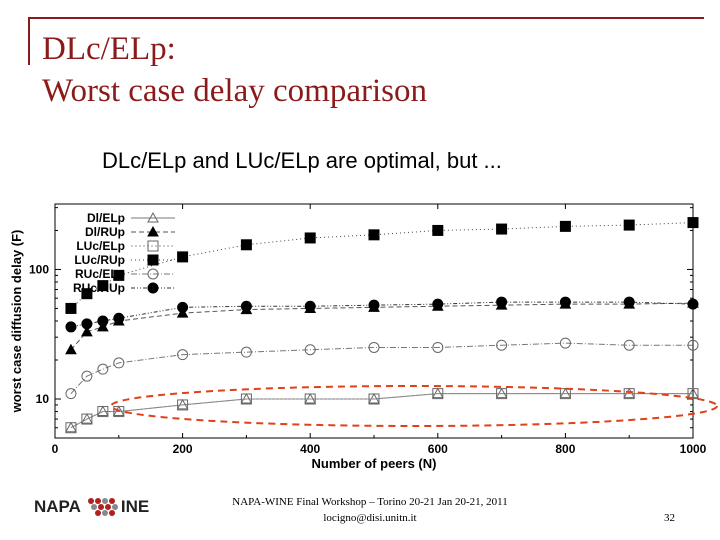  What do you see at coordinates (234, 70) in the screenshot?
I see `slide-title: DLc/ELp: Worst case delay comparison` at bounding box center [234, 70].